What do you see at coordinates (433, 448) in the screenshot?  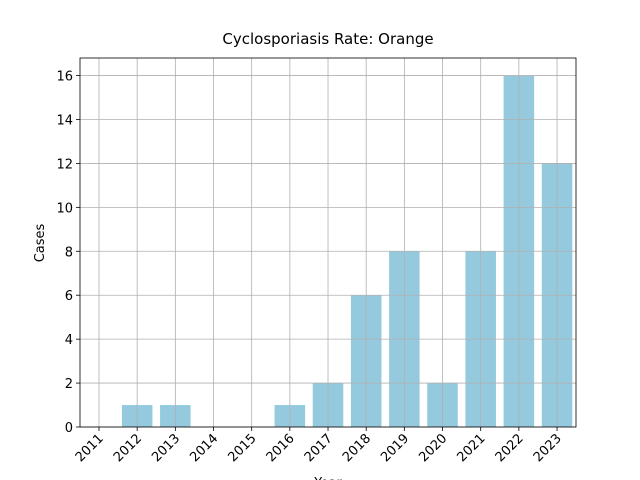 I see `x-tick-label: 2020` at bounding box center [433, 448].